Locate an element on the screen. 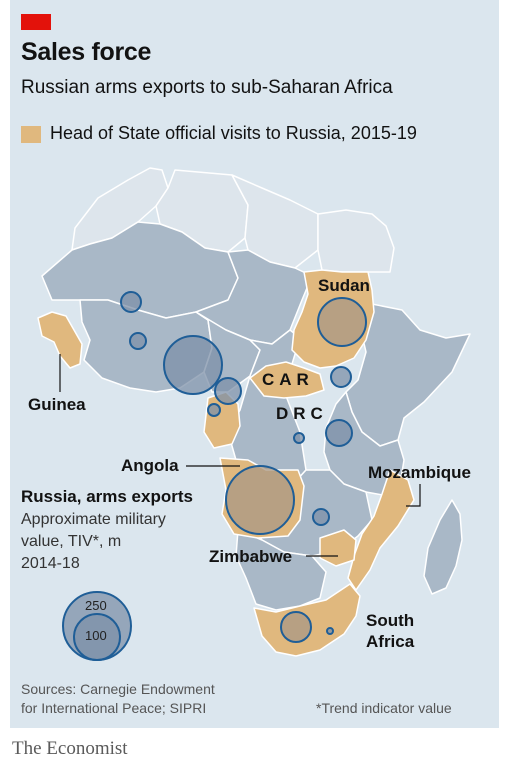  label-drc: DRC is located at coordinates (302, 413).